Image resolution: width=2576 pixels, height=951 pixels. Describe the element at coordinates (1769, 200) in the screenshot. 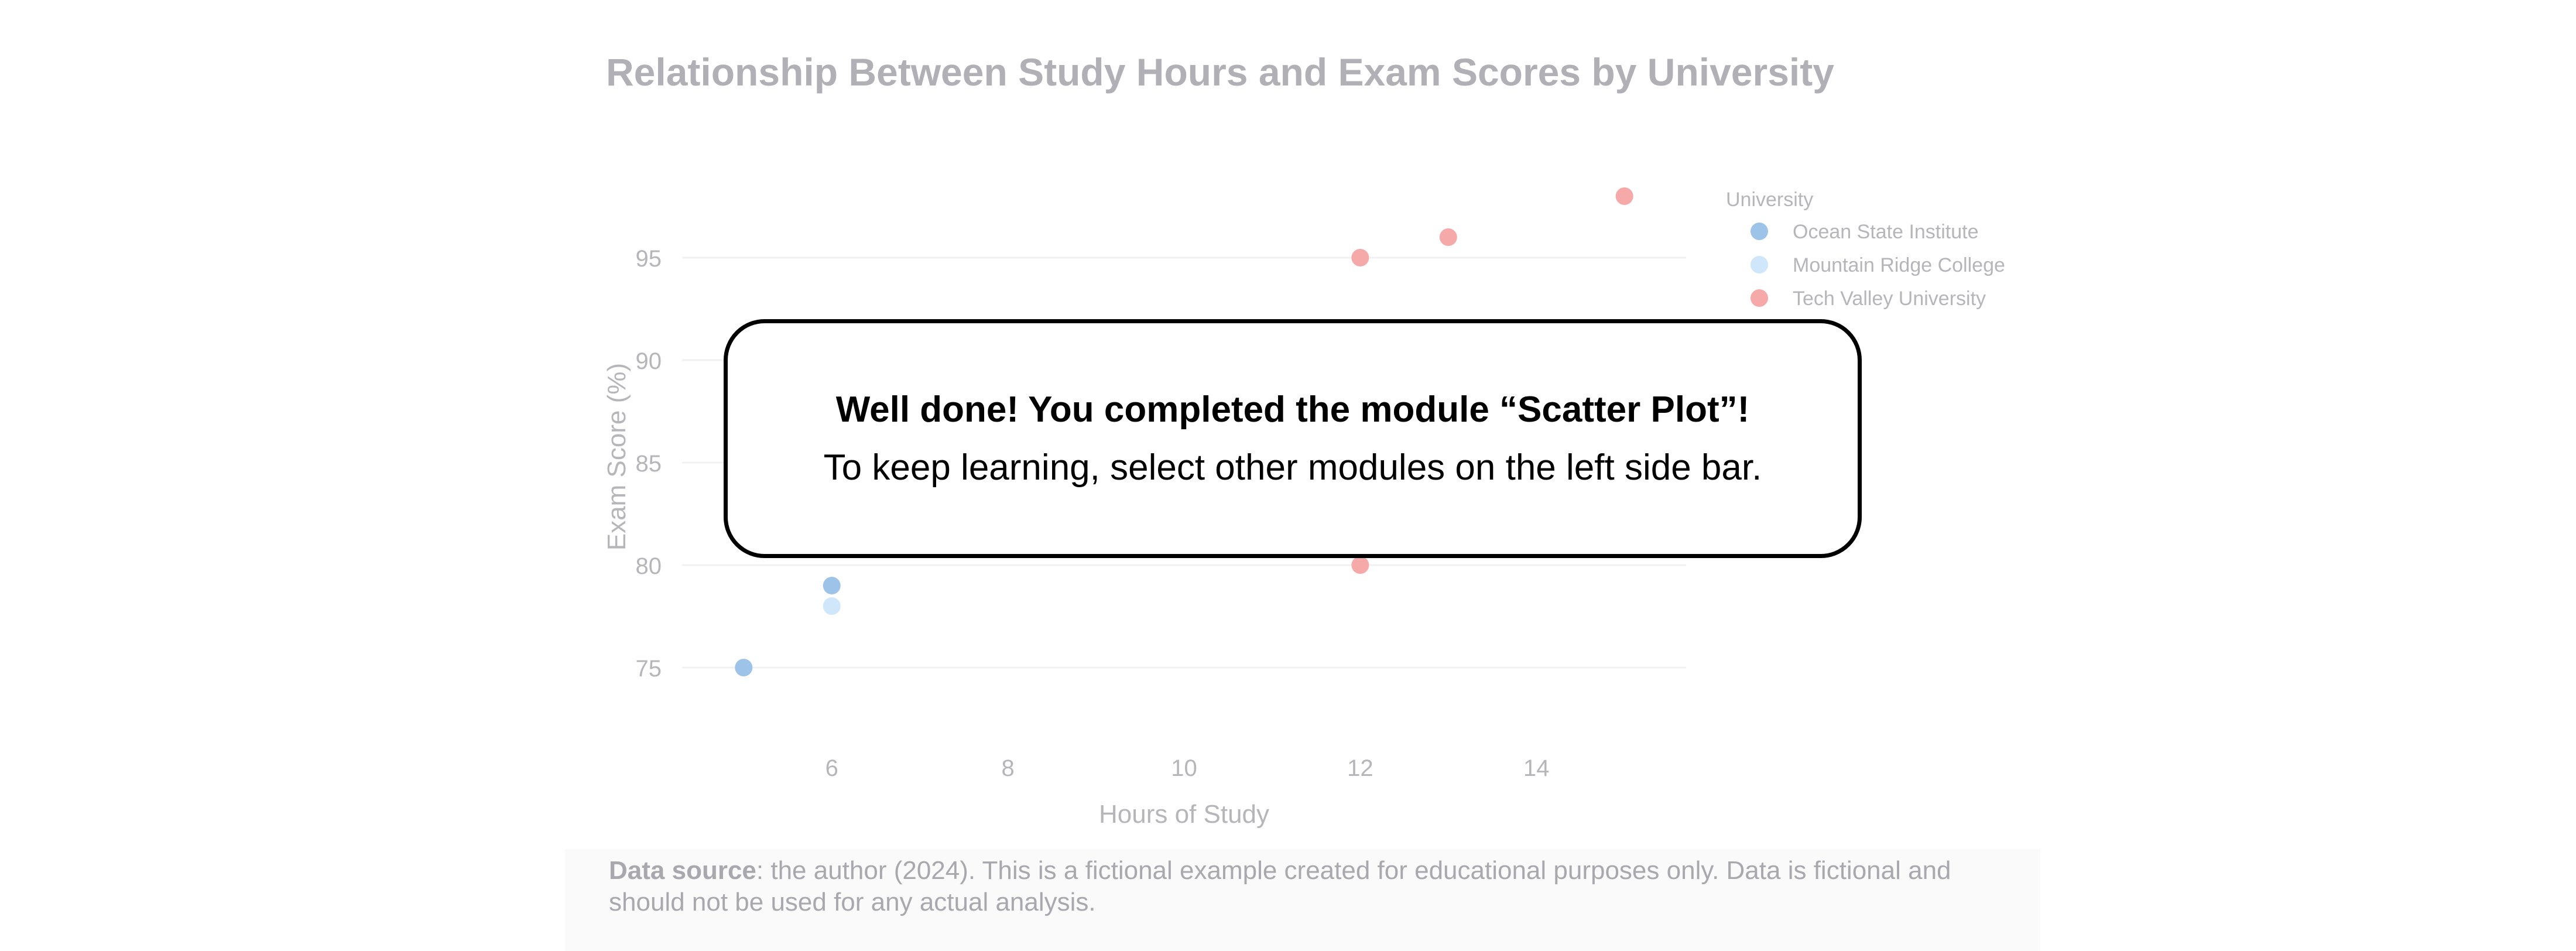

I see `legend-title: University` at that location.